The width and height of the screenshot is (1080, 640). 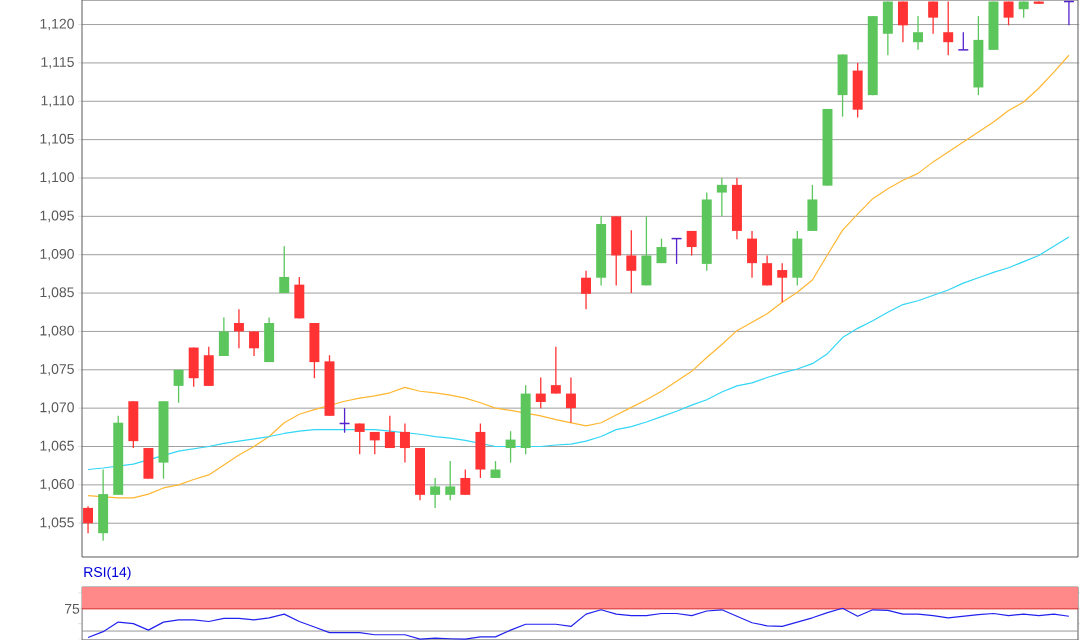 What do you see at coordinates (57, 293) in the screenshot?
I see `y-tick-label: 1,085` at bounding box center [57, 293].